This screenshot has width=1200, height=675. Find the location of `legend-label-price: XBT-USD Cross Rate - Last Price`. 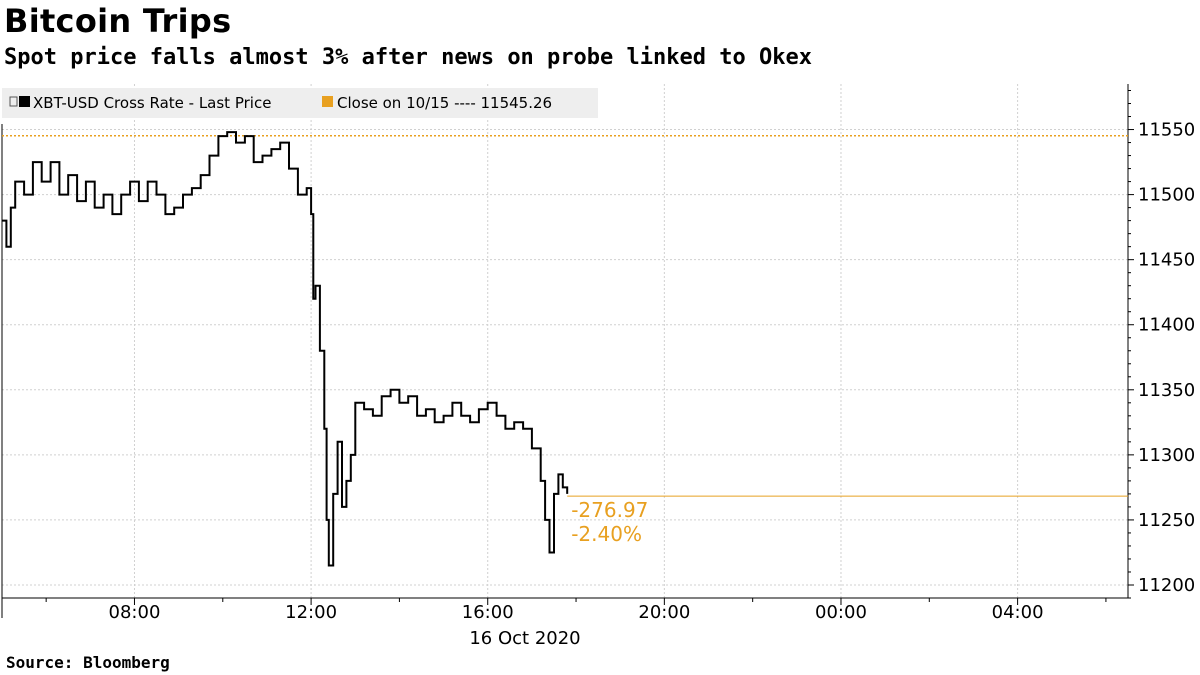

legend-label-price: XBT-USD Cross Rate - Last Price is located at coordinates (152, 103).